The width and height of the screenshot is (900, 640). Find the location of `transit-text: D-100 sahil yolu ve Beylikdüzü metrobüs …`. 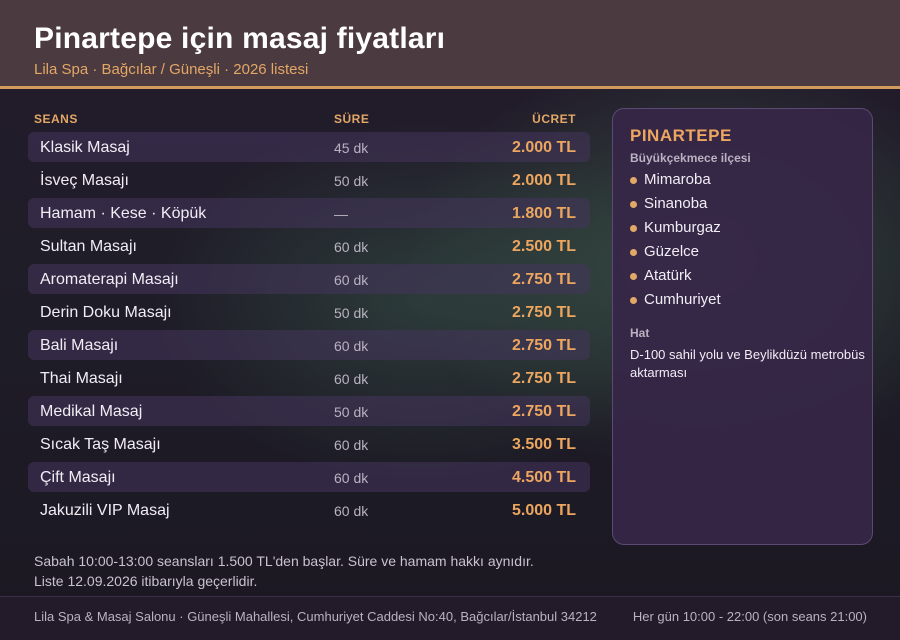

transit-text: D-100 sahil yolu ve Beylikdüzü metrobüs … is located at coordinates (747, 363).